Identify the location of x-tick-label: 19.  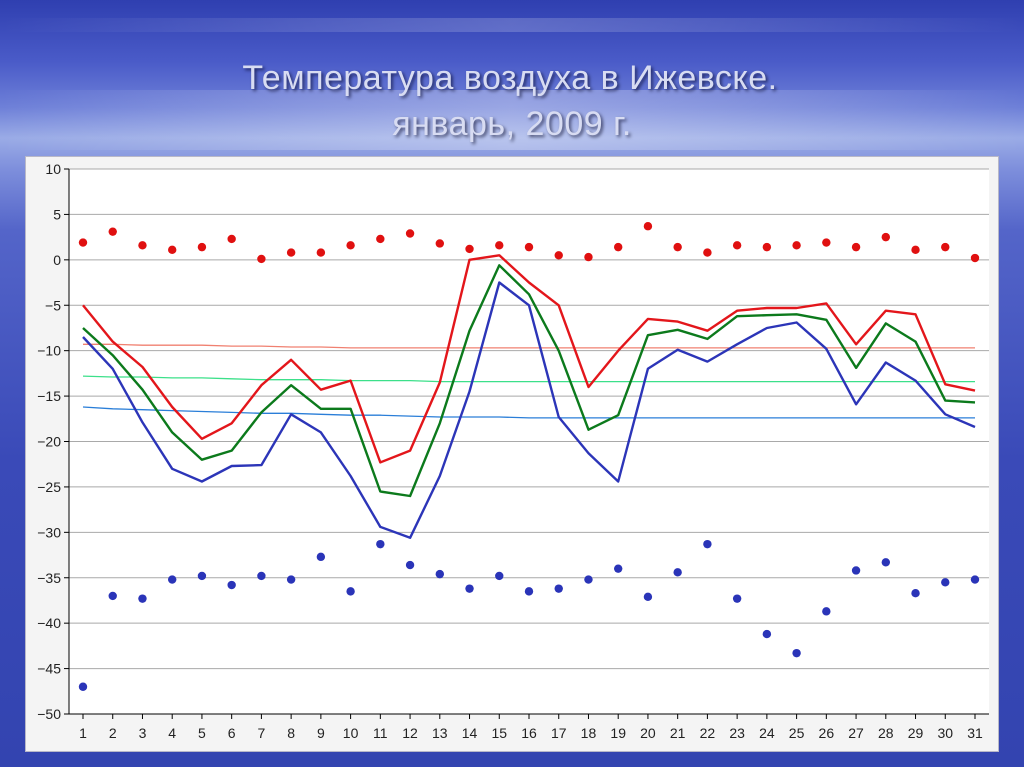
(618, 733).